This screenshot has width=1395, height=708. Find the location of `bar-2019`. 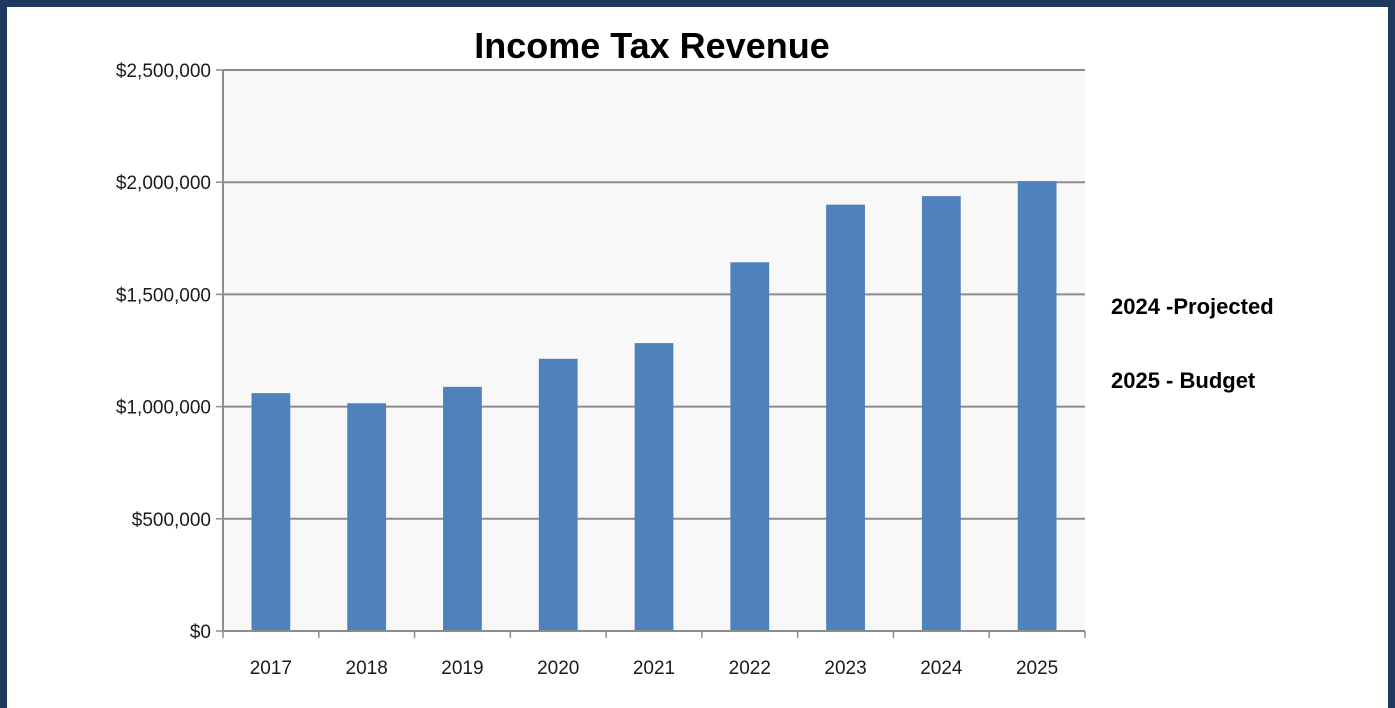

bar-2019 is located at coordinates (462, 508).